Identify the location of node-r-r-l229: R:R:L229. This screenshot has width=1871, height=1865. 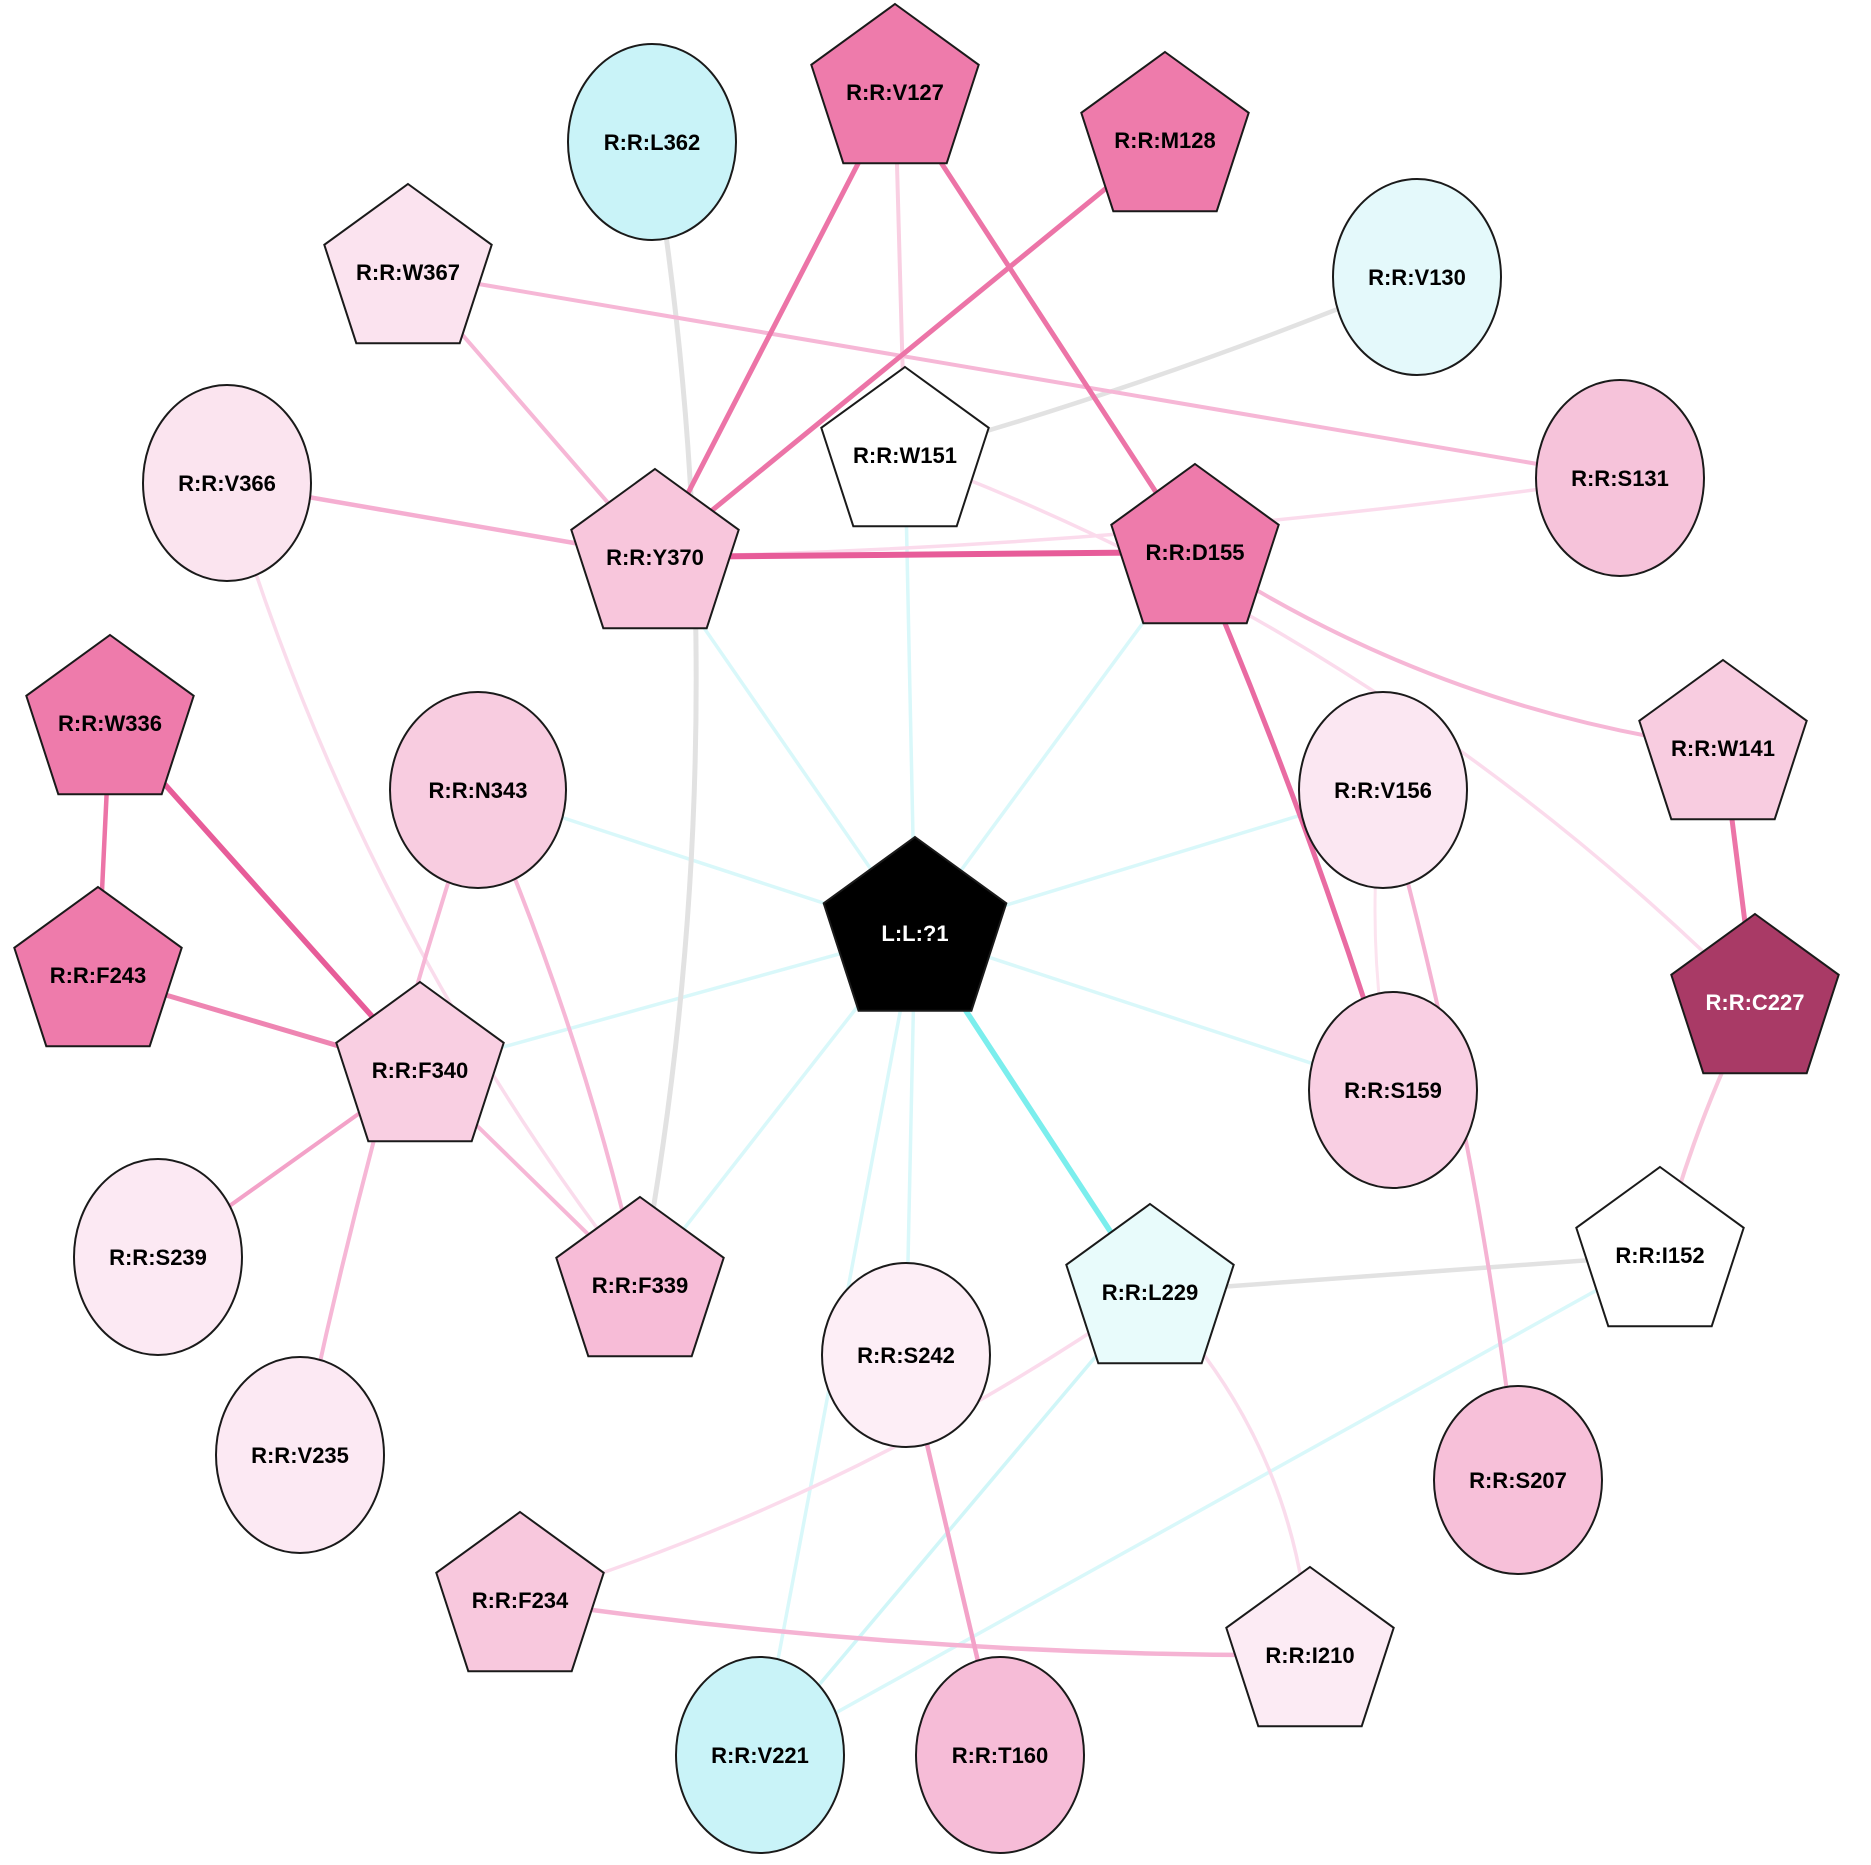
(1150, 1283).